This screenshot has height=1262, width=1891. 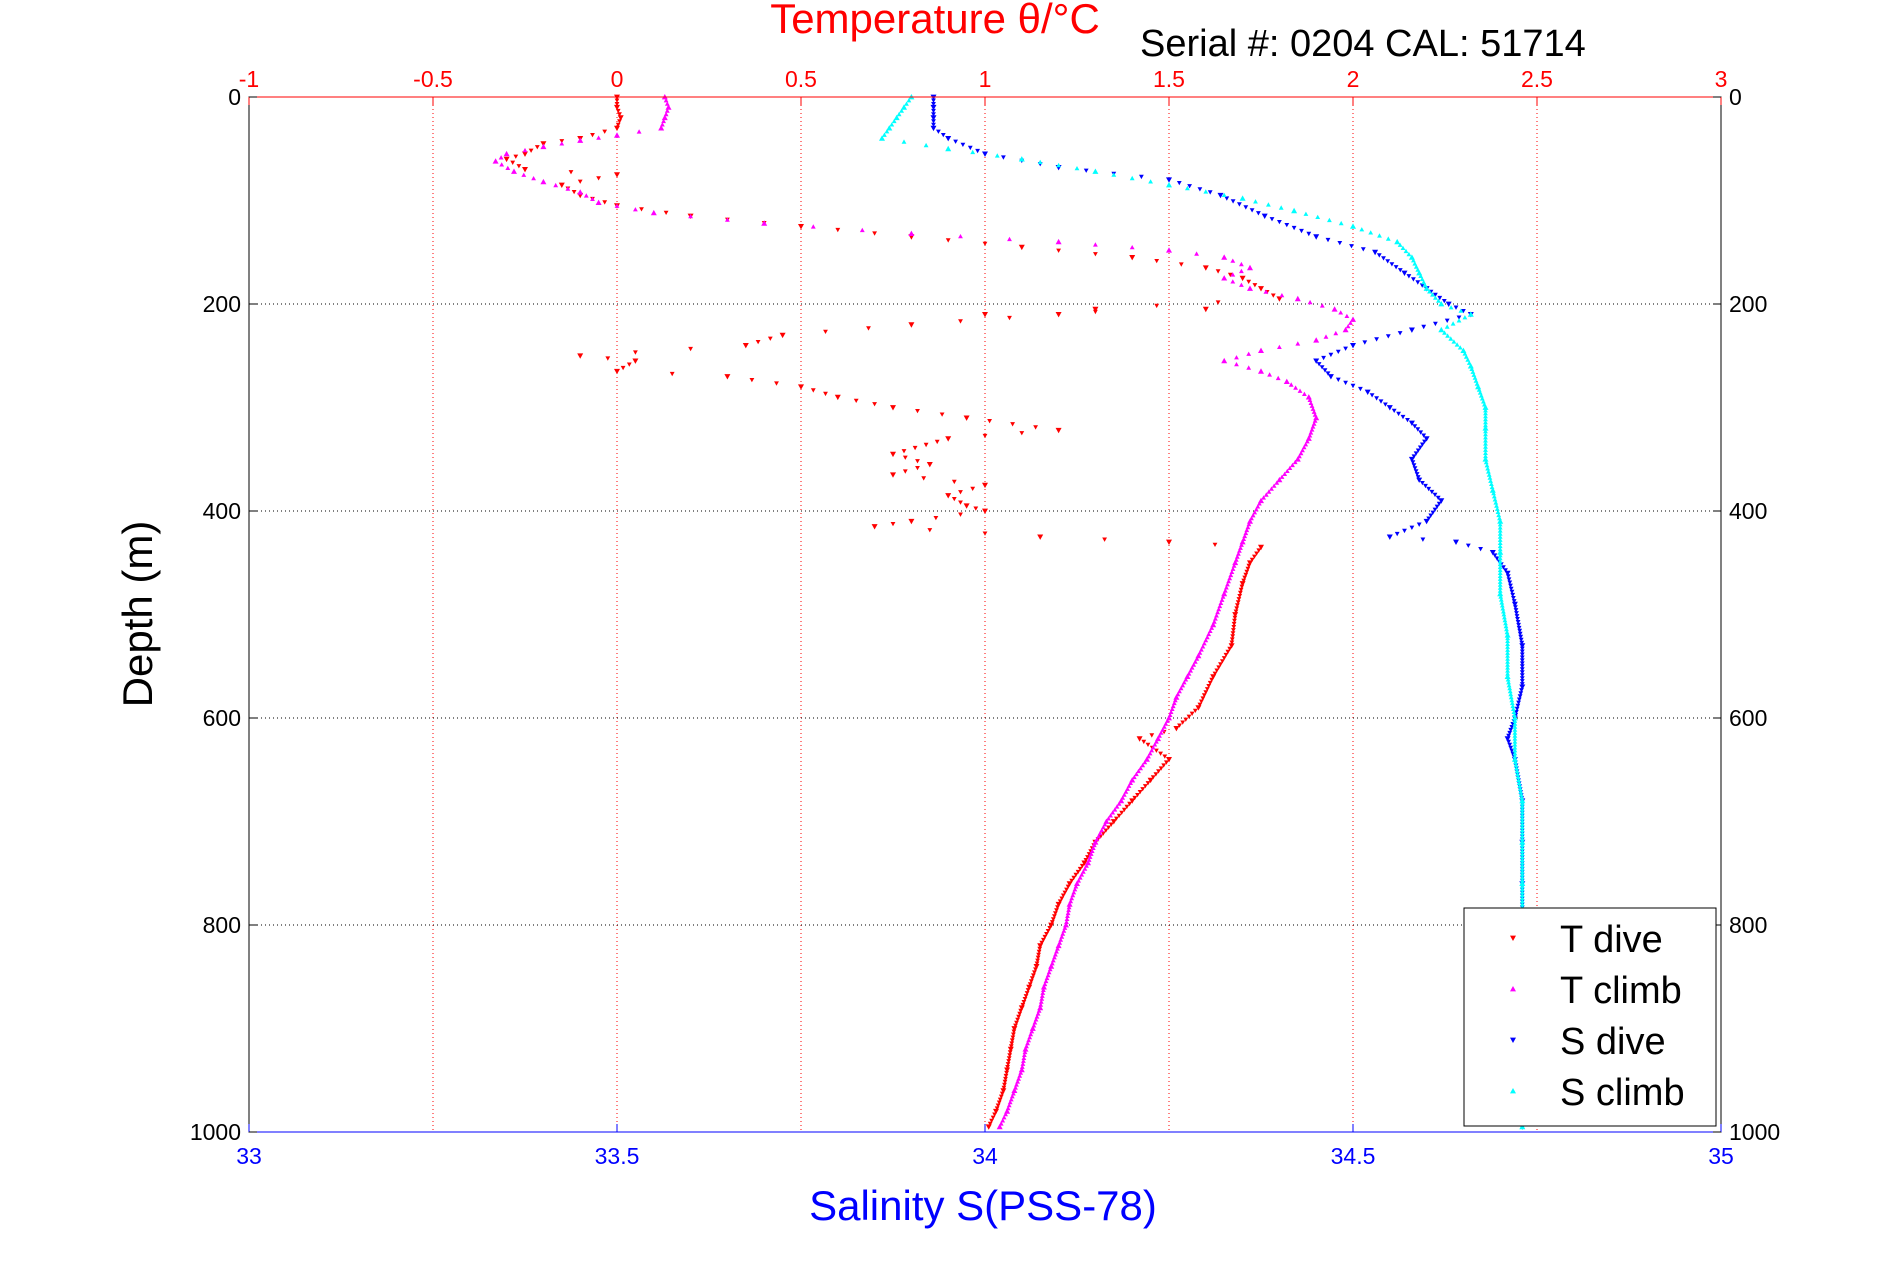 I want to click on depth-axis-title: Depth (m), so click(x=137, y=614).